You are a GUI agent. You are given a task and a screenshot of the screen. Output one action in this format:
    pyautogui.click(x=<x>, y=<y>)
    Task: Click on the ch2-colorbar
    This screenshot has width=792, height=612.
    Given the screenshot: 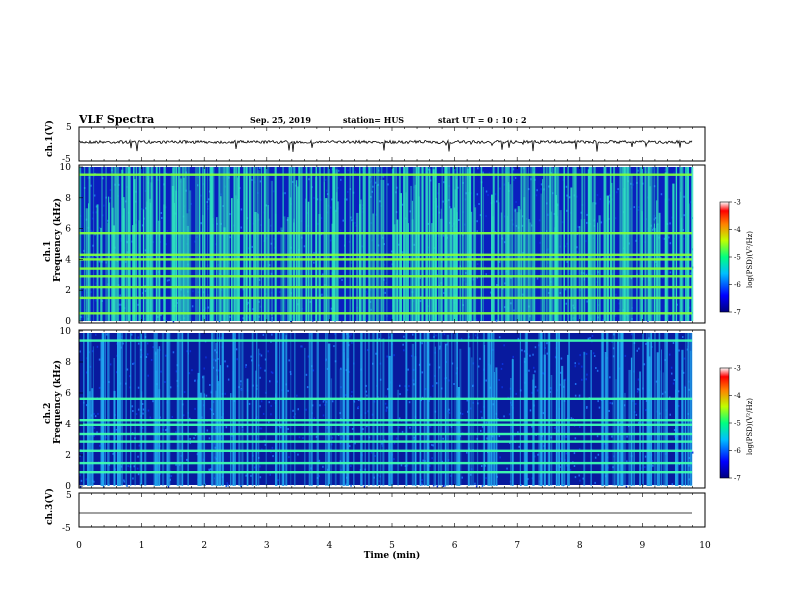 What is the action you would take?
    pyautogui.click(x=724, y=423)
    